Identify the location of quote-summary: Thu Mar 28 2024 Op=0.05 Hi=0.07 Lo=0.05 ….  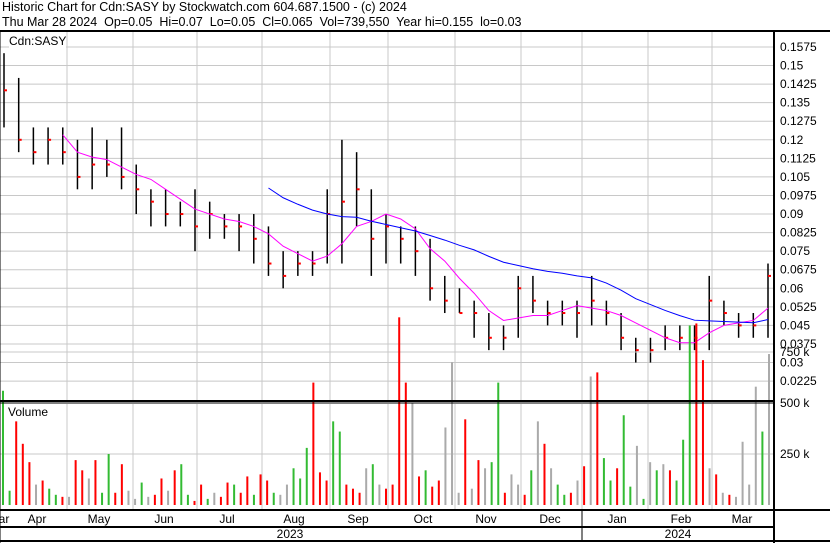
(262, 22).